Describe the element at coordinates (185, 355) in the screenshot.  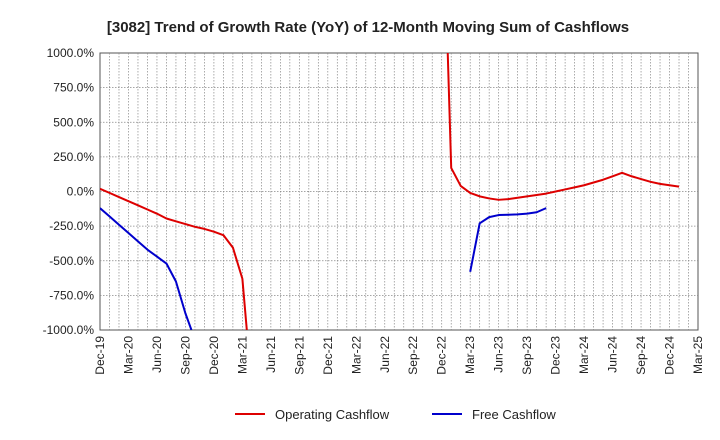
I see `x-tick-label: Sep-20` at that location.